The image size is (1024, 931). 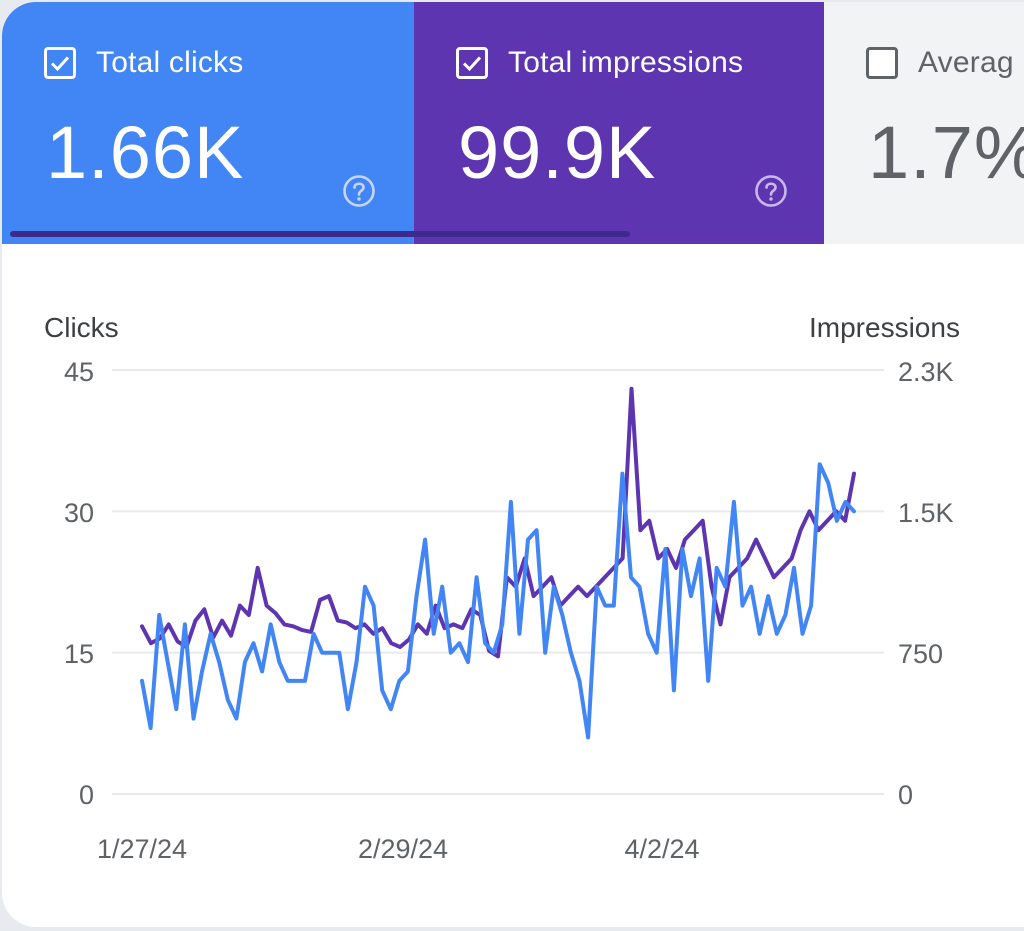 What do you see at coordinates (557, 152) in the screenshot?
I see `metric-value: 99.9K` at bounding box center [557, 152].